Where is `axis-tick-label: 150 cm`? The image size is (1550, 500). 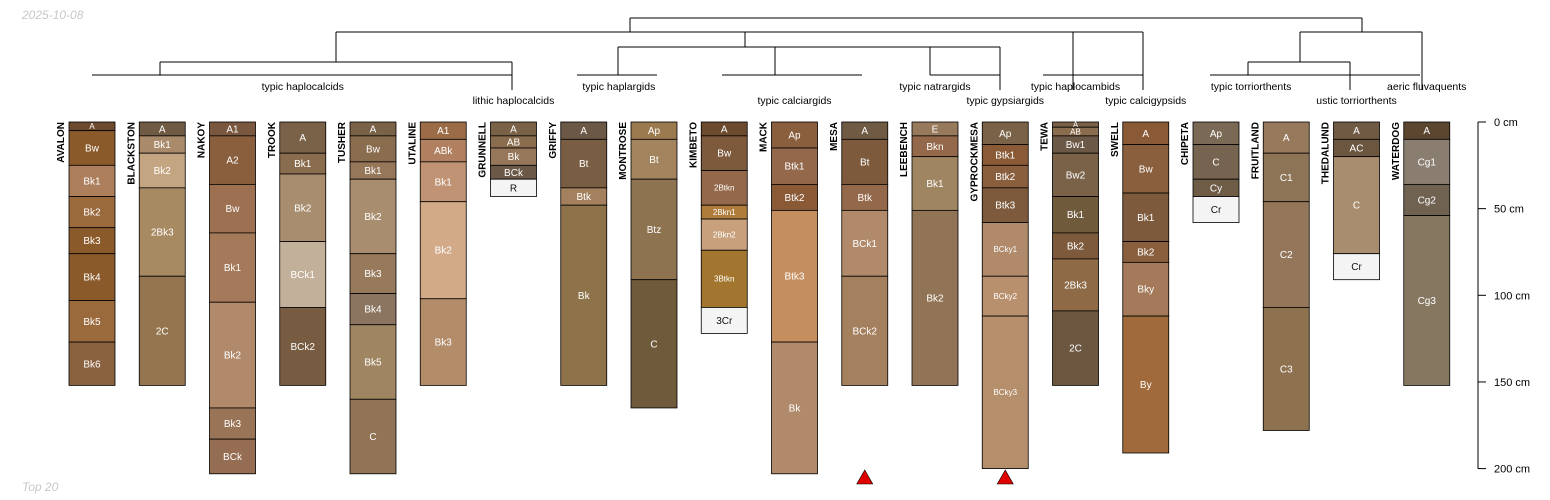 axis-tick-label: 150 cm is located at coordinates (1512, 383).